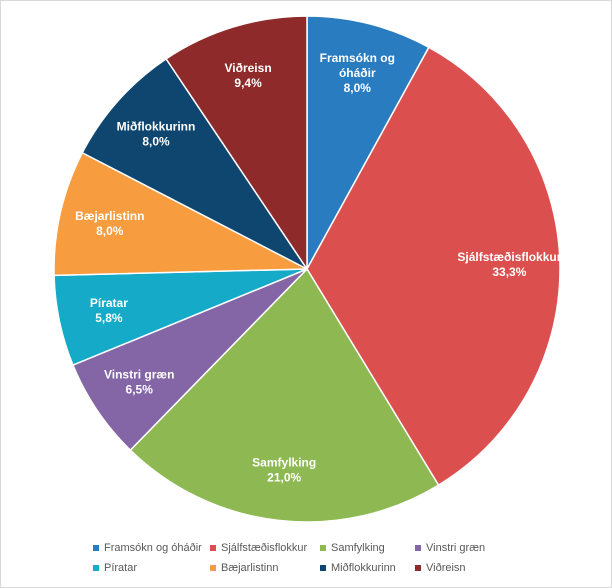 This screenshot has height=588, width=612. Describe the element at coordinates (358, 548) in the screenshot. I see `legend-label: Samfylking` at that location.